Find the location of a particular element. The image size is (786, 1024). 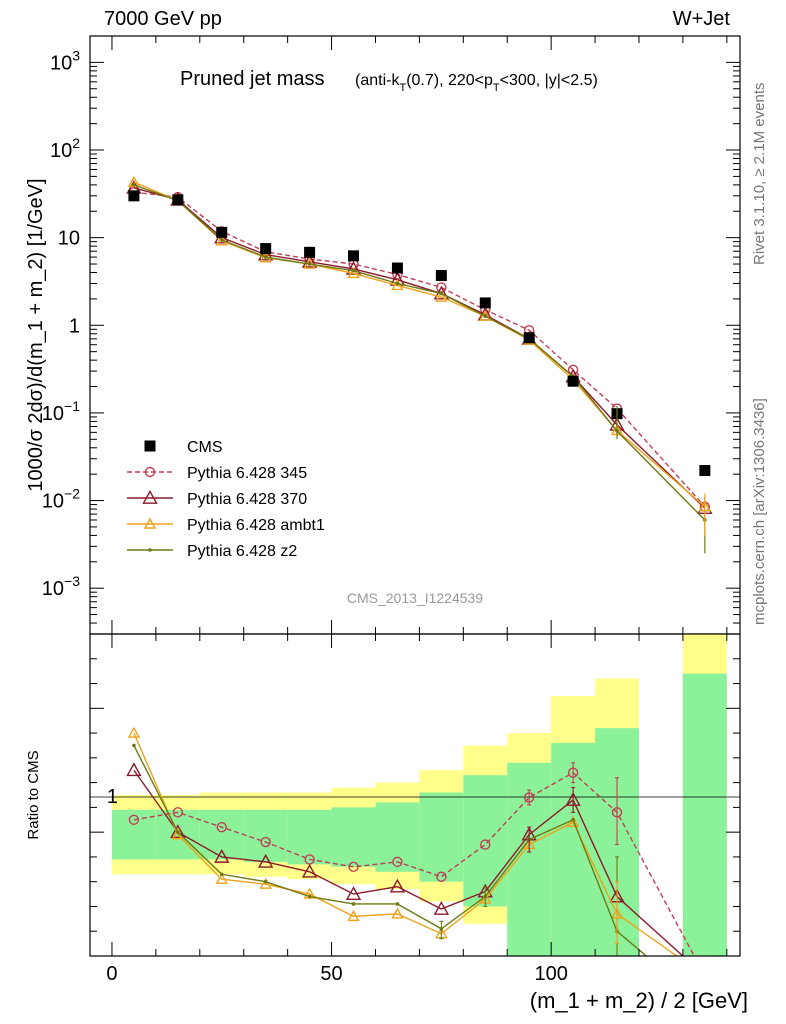

main-ylabel: 1000/σ 2dσ)/d(m_1 + m_2) [1/GeV] is located at coordinates (36, 334).